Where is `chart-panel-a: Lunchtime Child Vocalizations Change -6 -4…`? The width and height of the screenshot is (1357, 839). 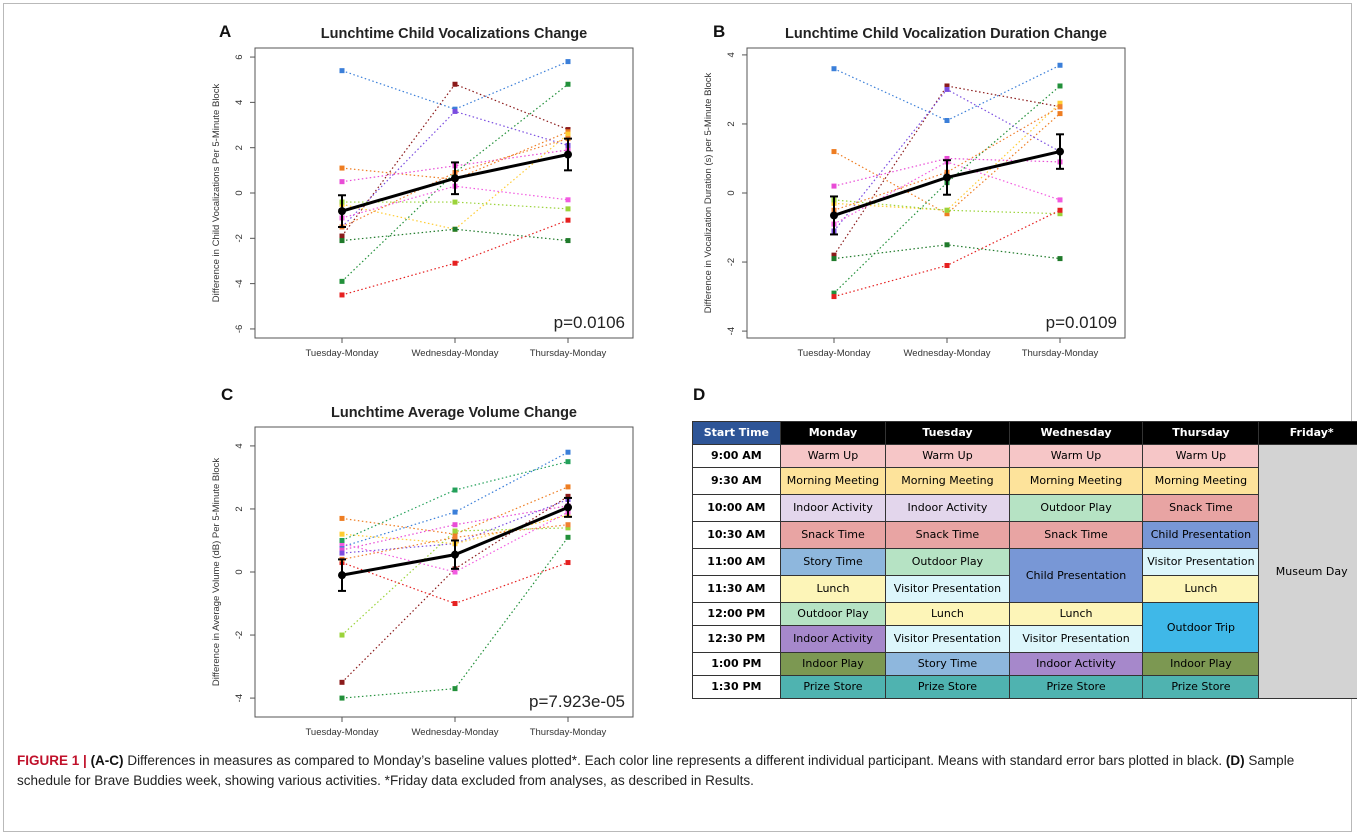 chart-panel-a: Lunchtime Child Vocalizations Change -6 -4… is located at coordinates (420, 188).